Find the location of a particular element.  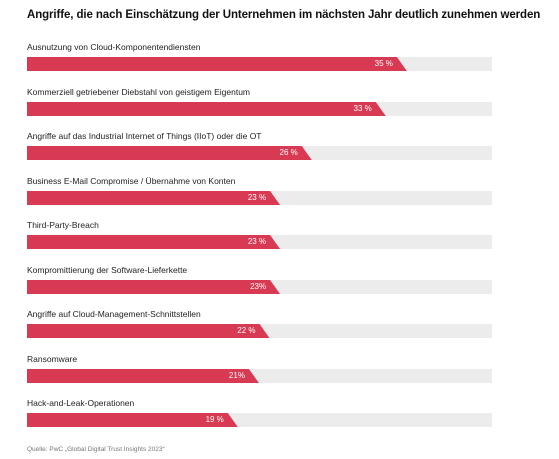

value-label: 33 % is located at coordinates (362, 108).